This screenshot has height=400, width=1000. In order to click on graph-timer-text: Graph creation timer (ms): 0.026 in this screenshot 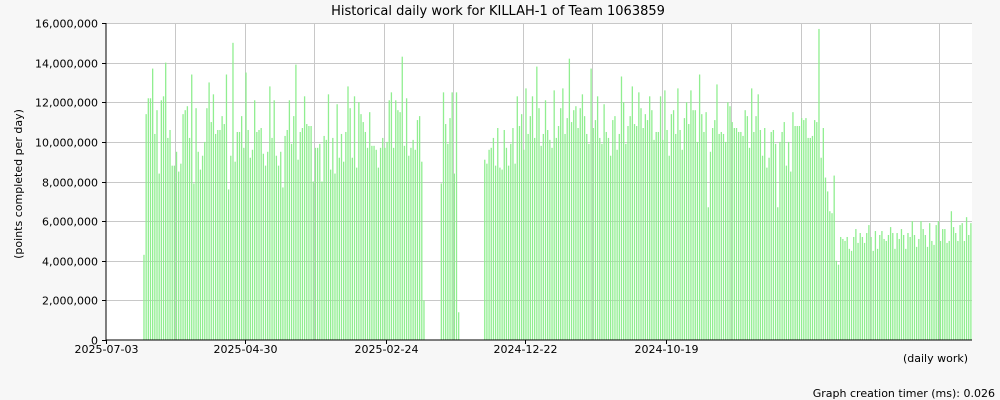, I will do `click(904, 393)`.